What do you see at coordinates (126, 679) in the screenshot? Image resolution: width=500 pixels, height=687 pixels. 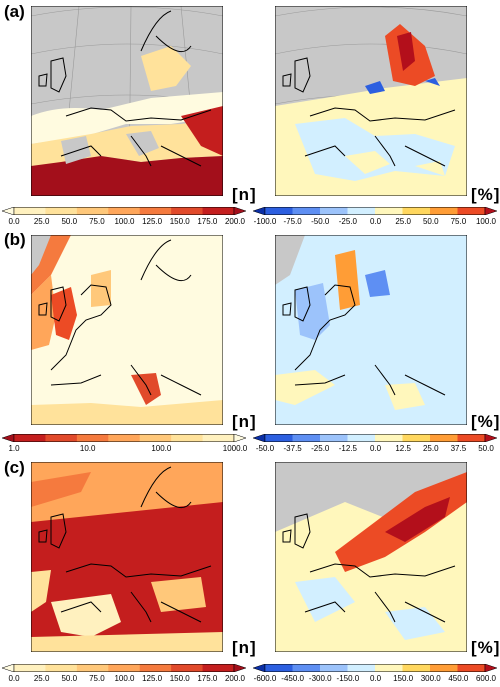 I see `colorbar-ticks-c-left: 0.0 25.0 50.0 75.0 100.0 125.0 150.0 175.0 200.0` at bounding box center [126, 679].